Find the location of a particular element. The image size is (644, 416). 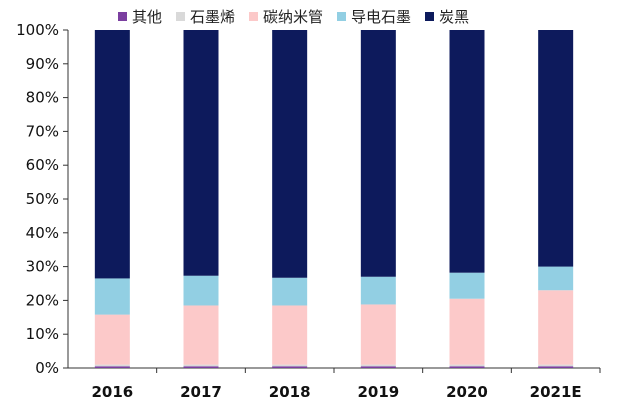

y-tick-label: 20% is located at coordinates (42, 300).